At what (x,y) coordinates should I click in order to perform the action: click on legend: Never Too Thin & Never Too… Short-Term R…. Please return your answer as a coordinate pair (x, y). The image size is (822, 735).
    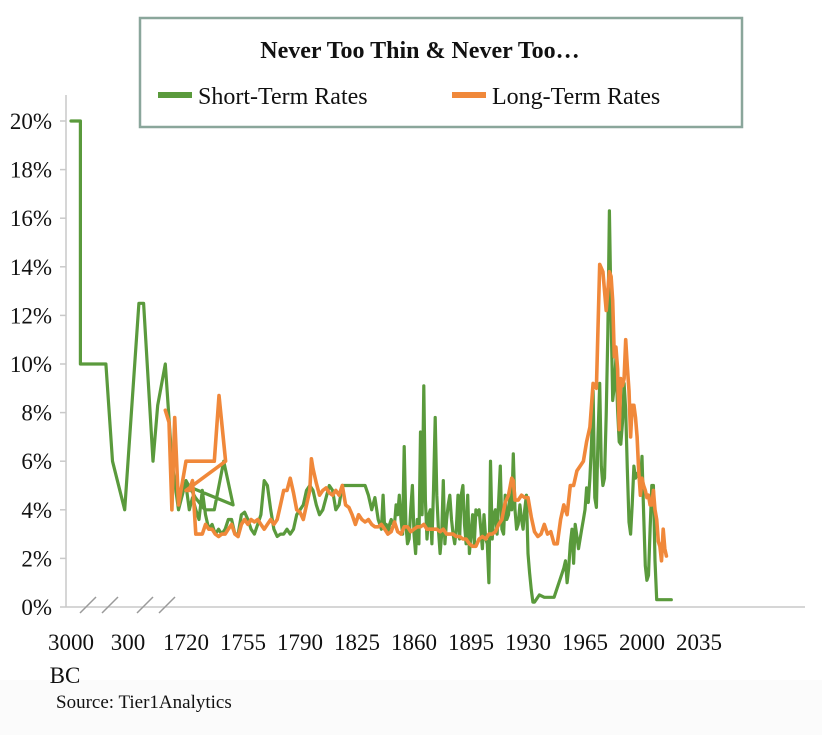
    Looking at the image, I should click on (441, 72).